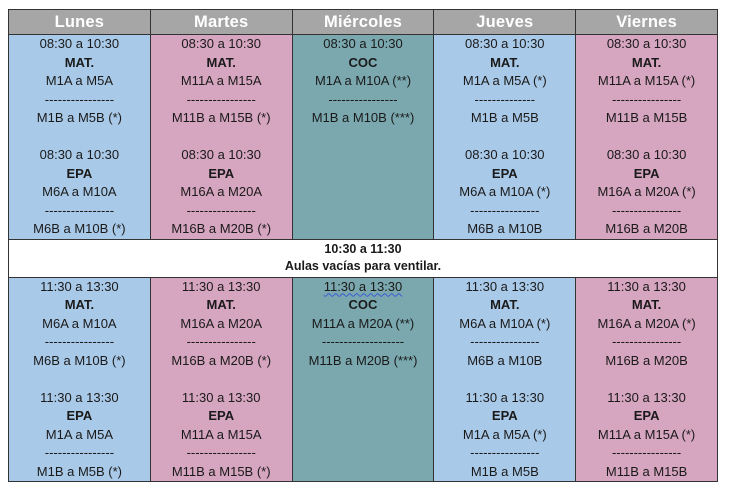  I want to click on schedule-line: M6A a M10A (*), so click(505, 323).